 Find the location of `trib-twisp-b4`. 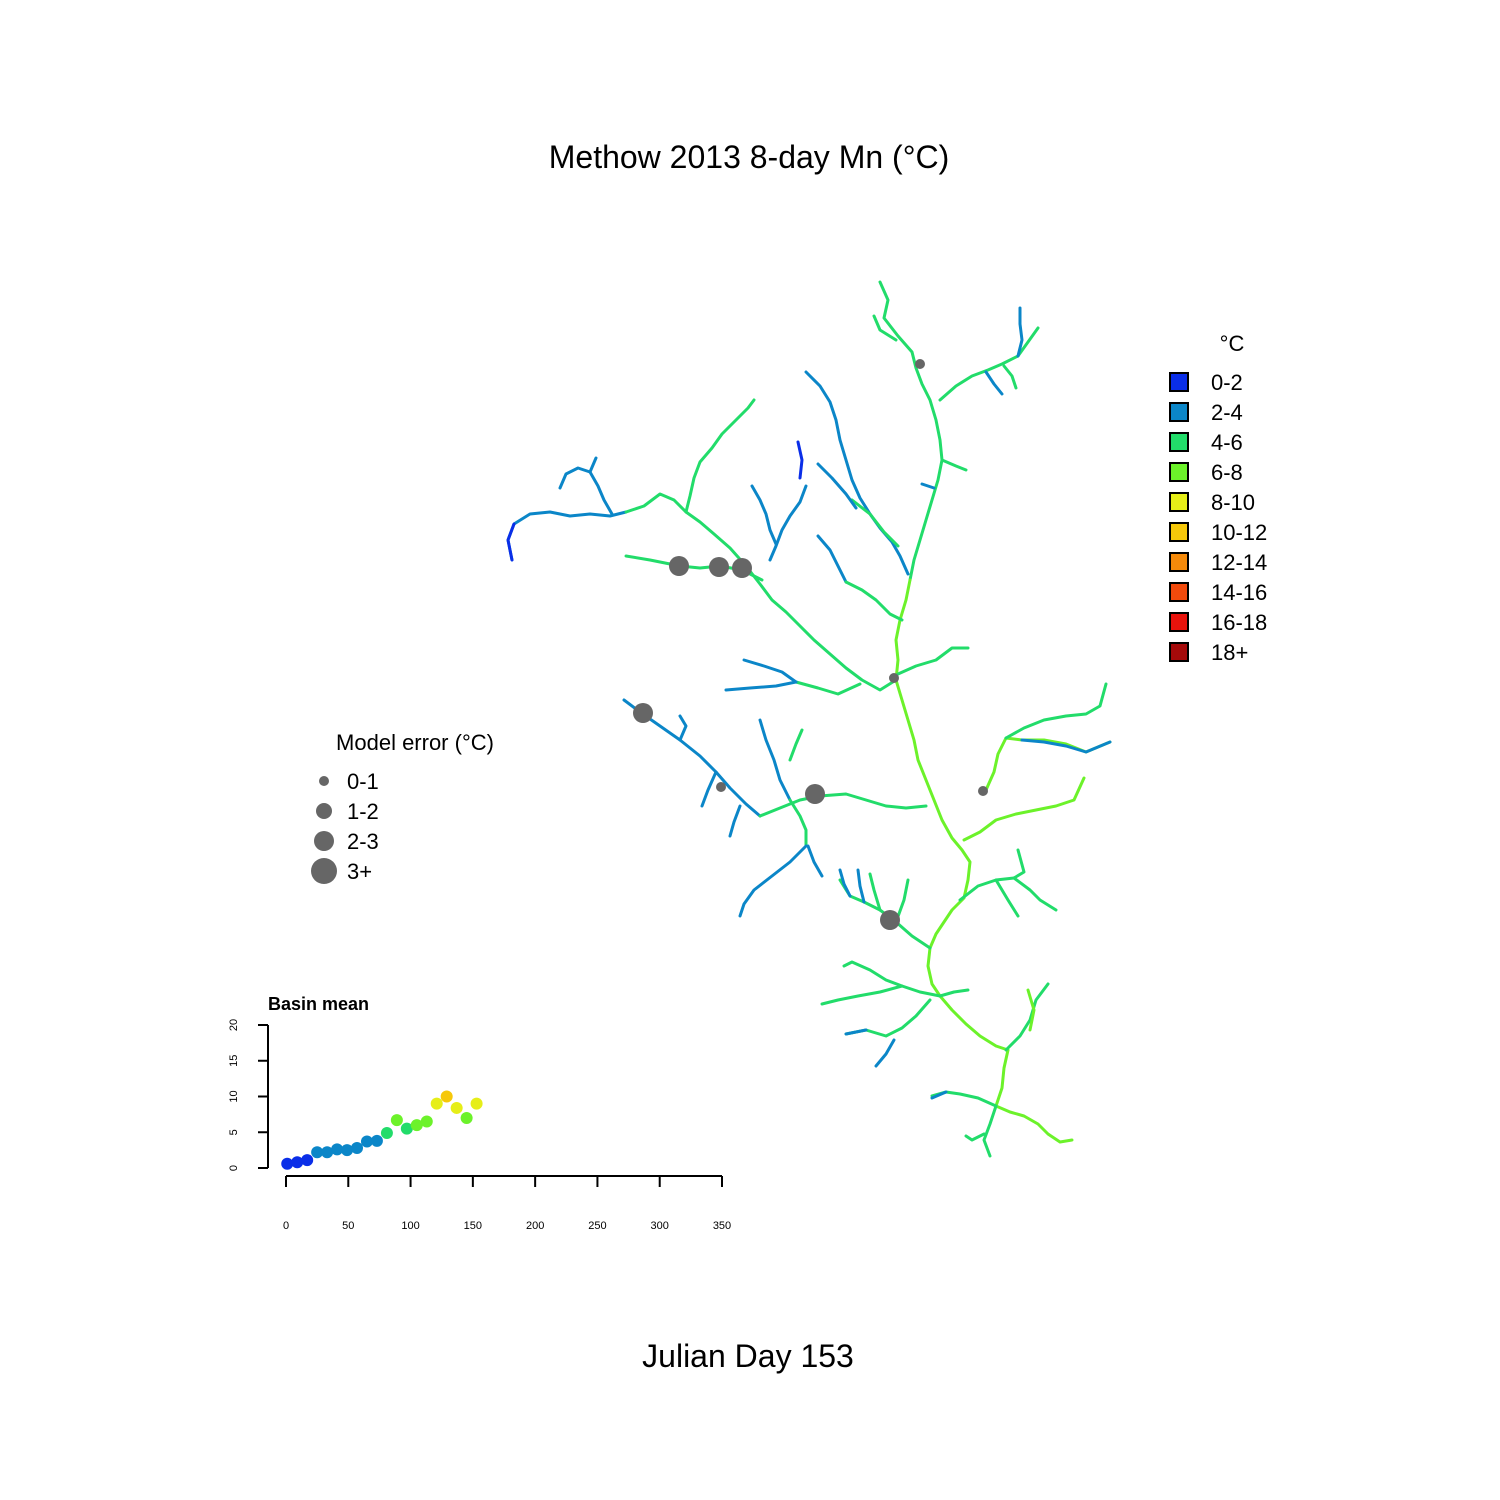

trib-twisp-b4 is located at coordinates (775, 760).